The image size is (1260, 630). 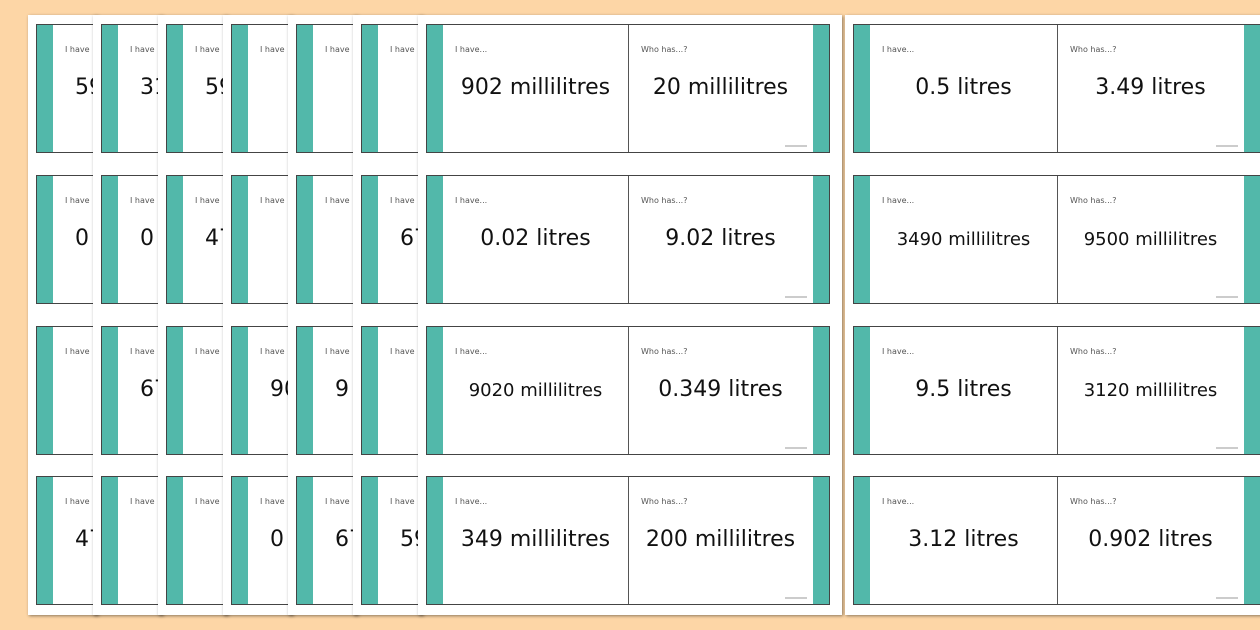 What do you see at coordinates (327, 390) in the screenshot?
I see `loop-card: I have 9` at bounding box center [327, 390].